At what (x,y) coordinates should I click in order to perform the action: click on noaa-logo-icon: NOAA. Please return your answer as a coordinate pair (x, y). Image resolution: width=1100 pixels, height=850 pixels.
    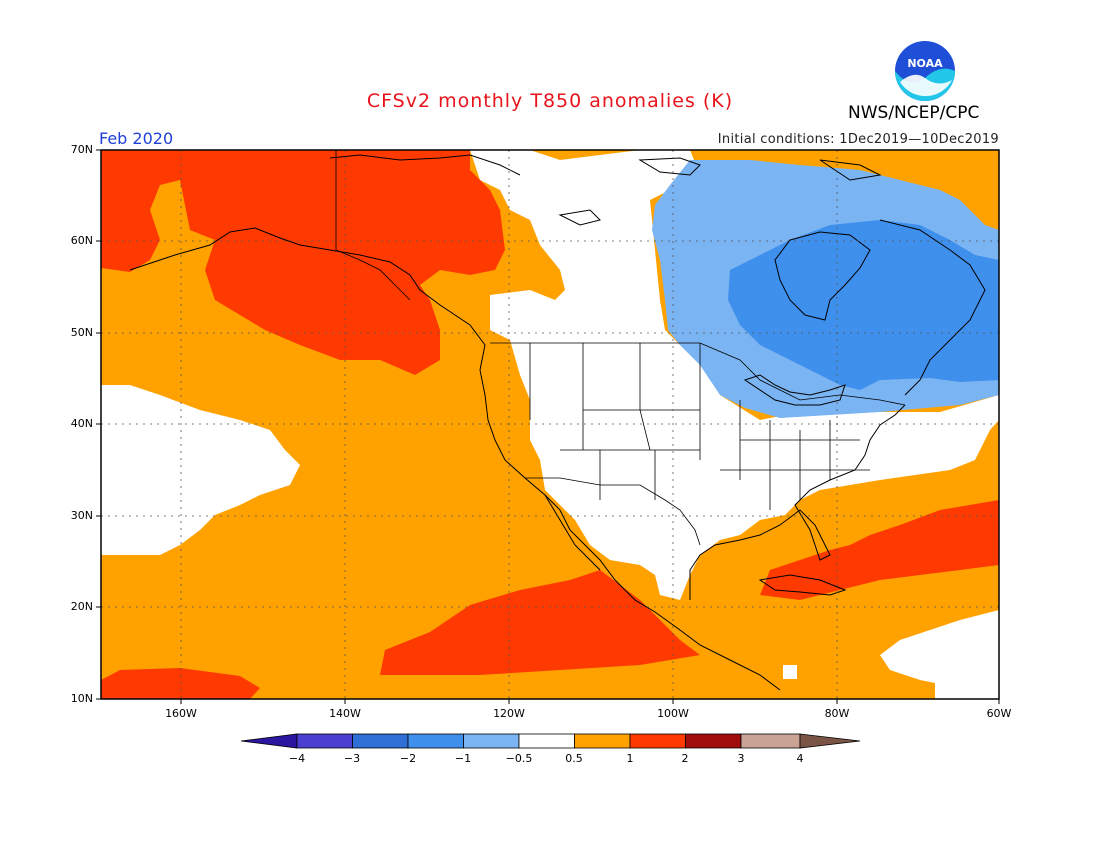
    Looking at the image, I should click on (925, 71).